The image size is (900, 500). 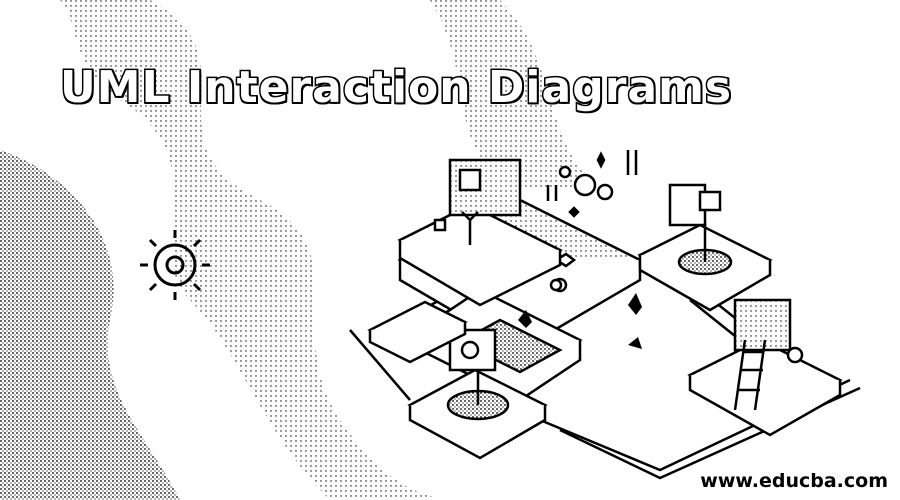 I want to click on platform-bottom-right, so click(x=765, y=367).